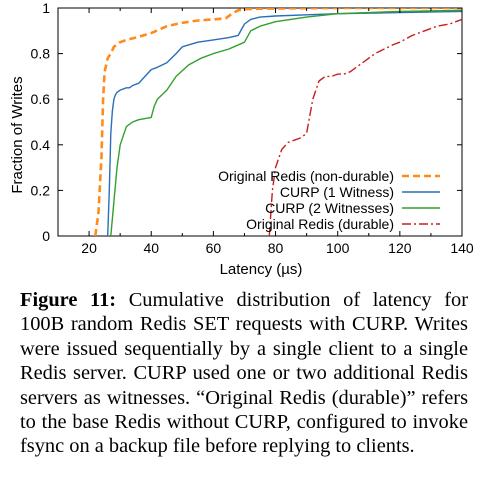  Describe the element at coordinates (276, 248) in the screenshot. I see `x-tick-label: 80` at that location.